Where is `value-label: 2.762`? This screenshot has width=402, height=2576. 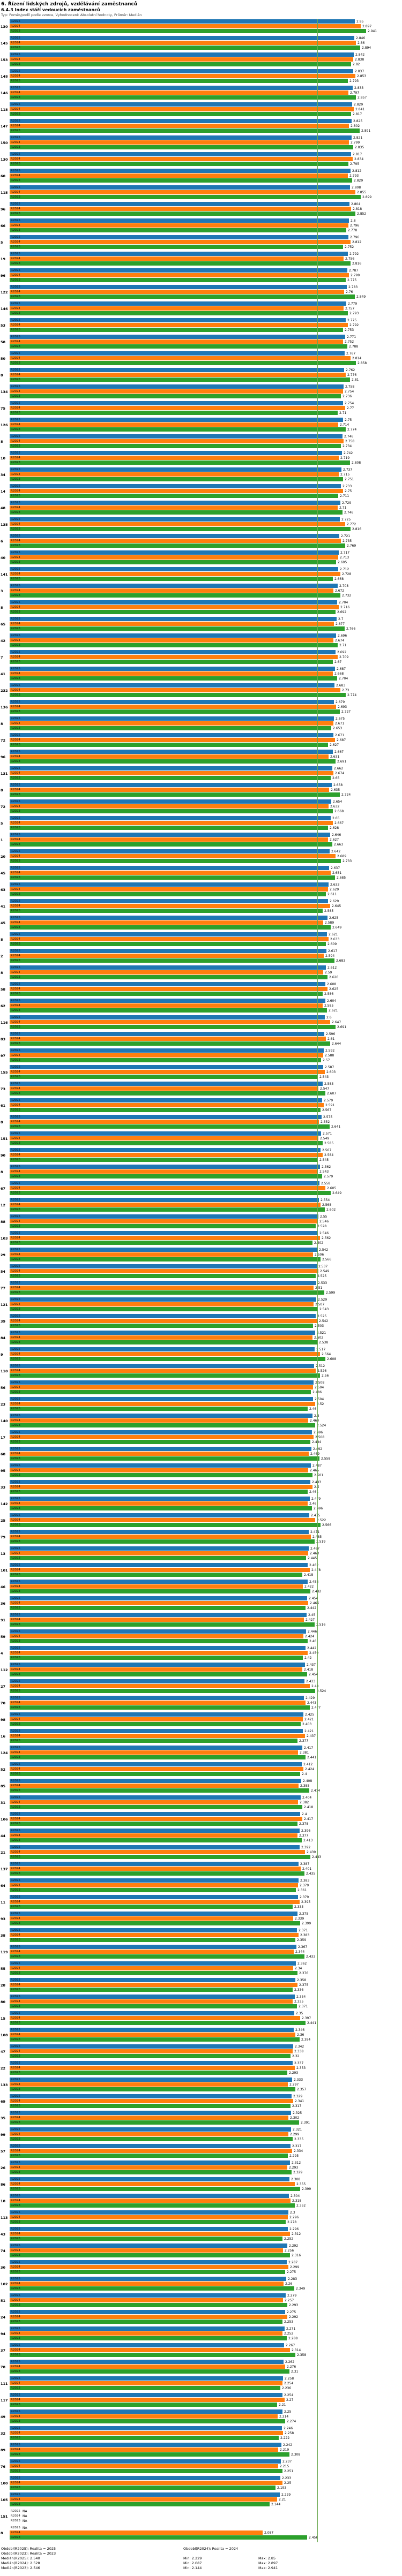 value-label: 2.762 is located at coordinates (350, 370).